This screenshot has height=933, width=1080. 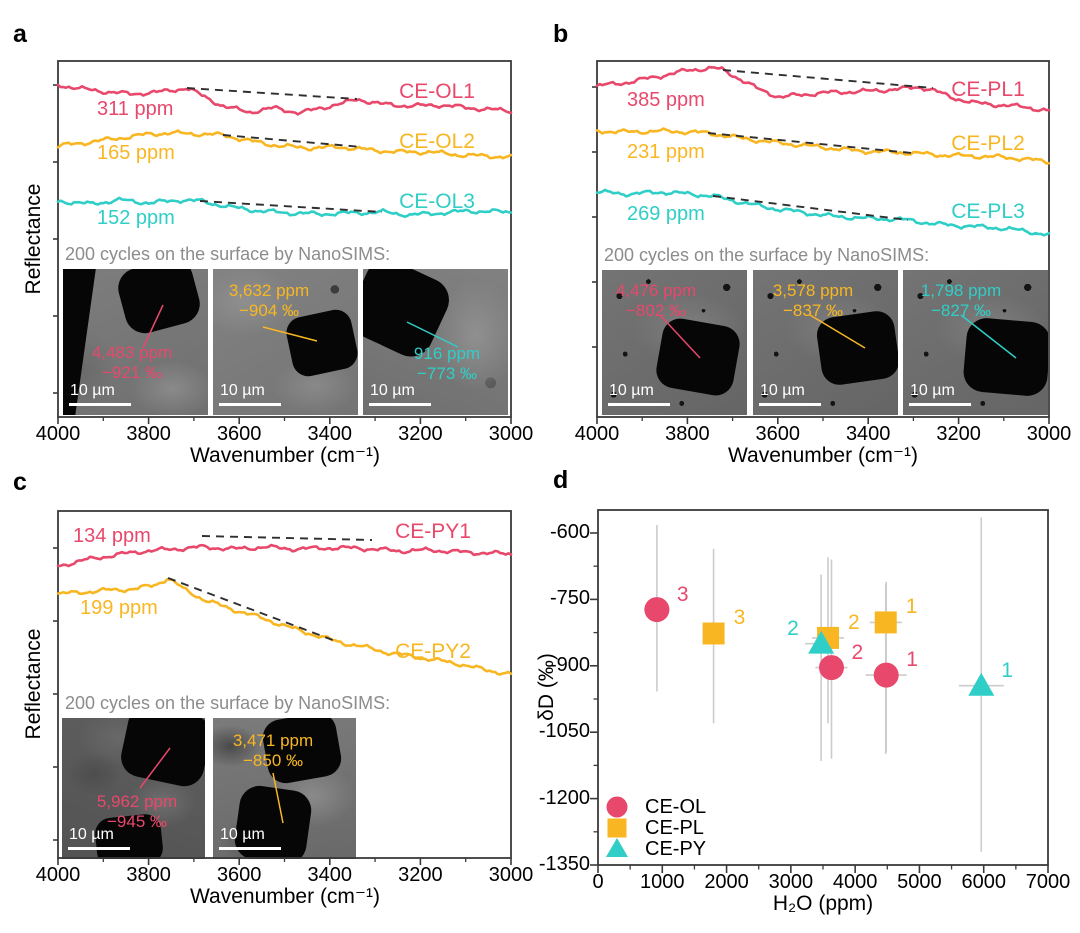 I want to click on panel-d-ytick-label: -600, so click(x=569, y=532).